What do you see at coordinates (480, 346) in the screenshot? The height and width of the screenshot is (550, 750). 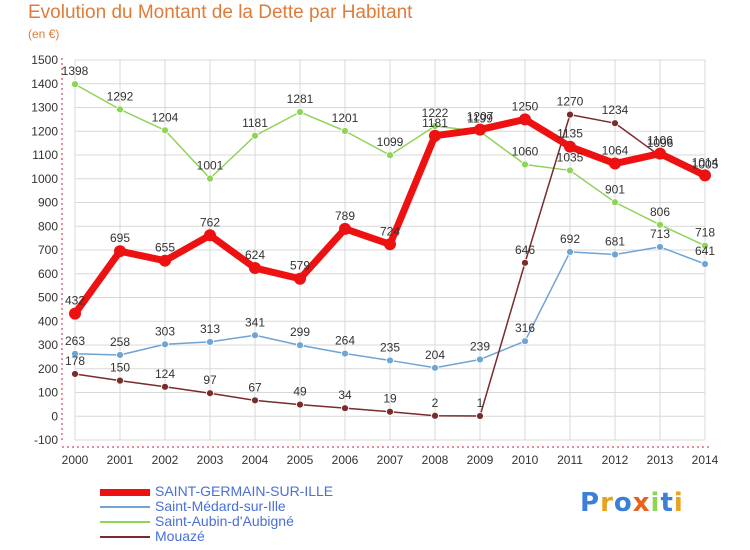 I see `data-label: 239` at bounding box center [480, 346].